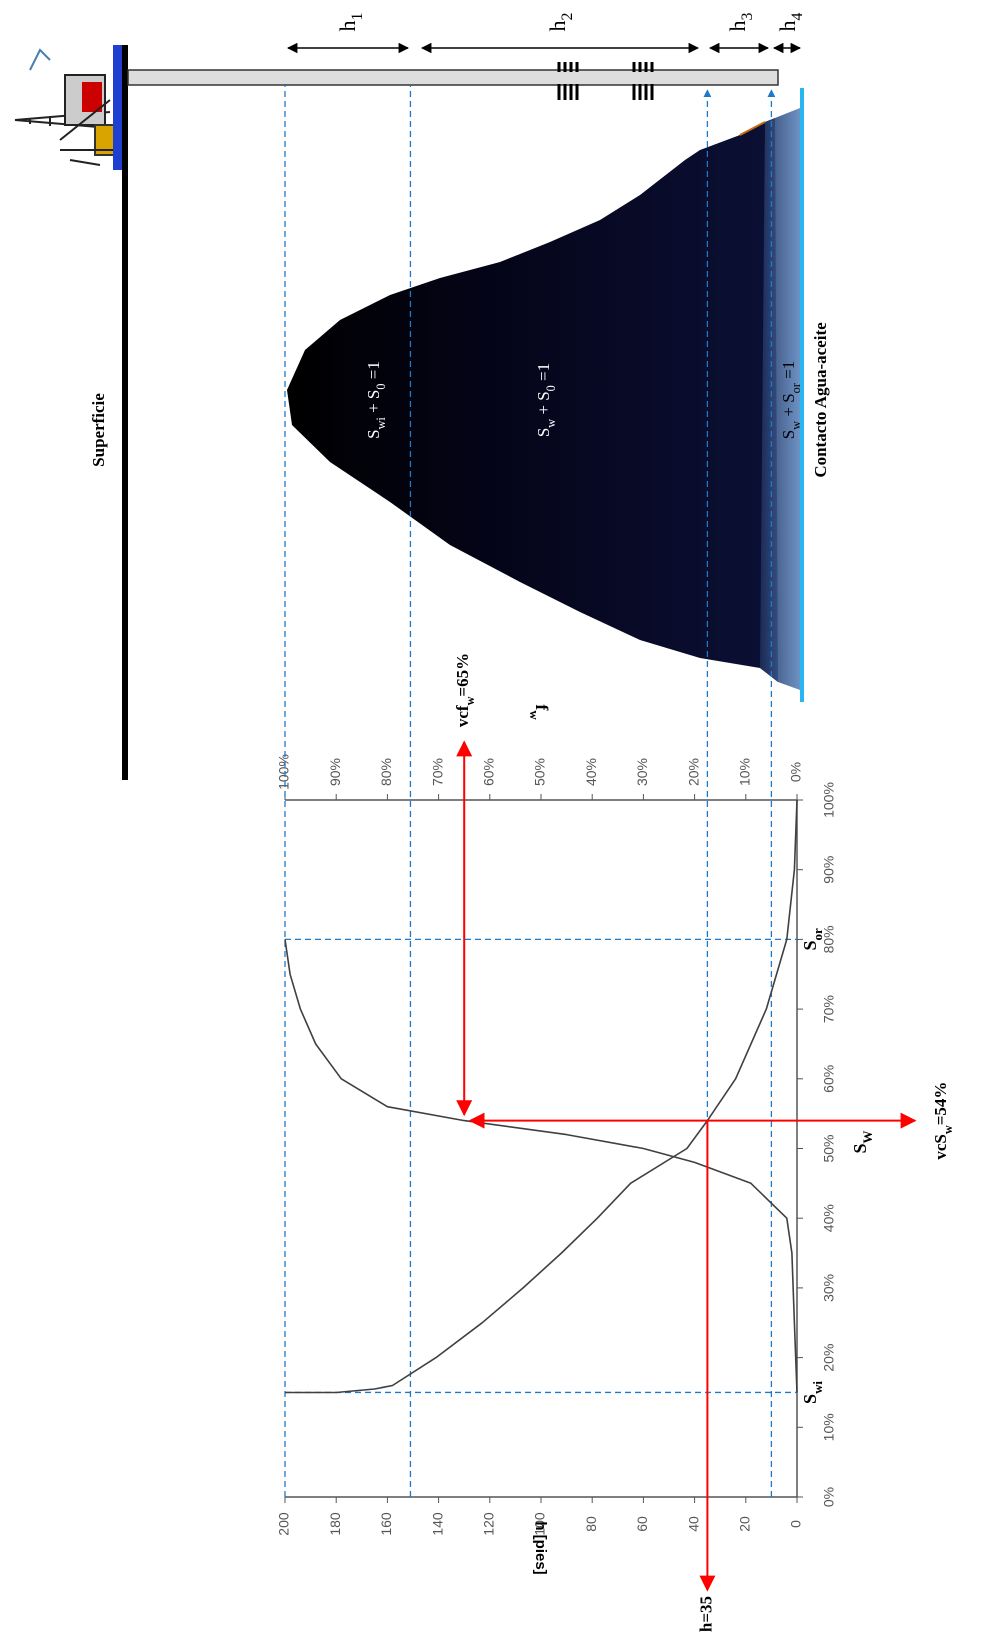  What do you see at coordinates (542, 707) in the screenshot?
I see `text-part: f` at bounding box center [542, 707].